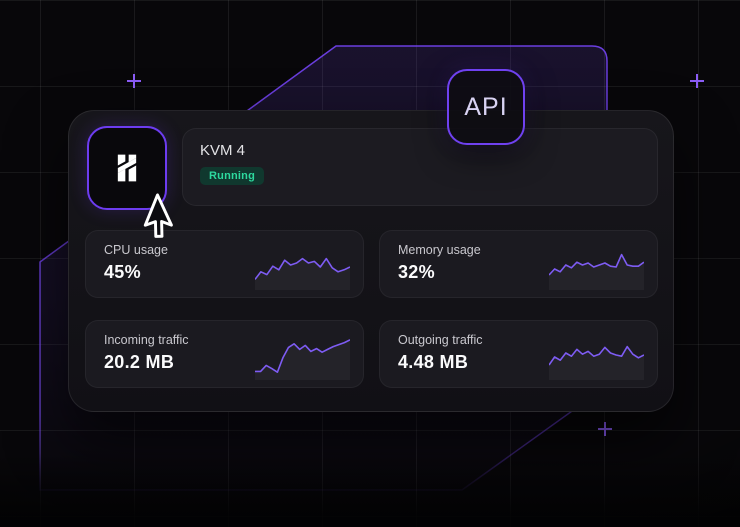 This screenshot has width=740, height=527. Describe the element at coordinates (518, 264) in the screenshot. I see `metric-card-memory: Memory usage 32%` at that location.